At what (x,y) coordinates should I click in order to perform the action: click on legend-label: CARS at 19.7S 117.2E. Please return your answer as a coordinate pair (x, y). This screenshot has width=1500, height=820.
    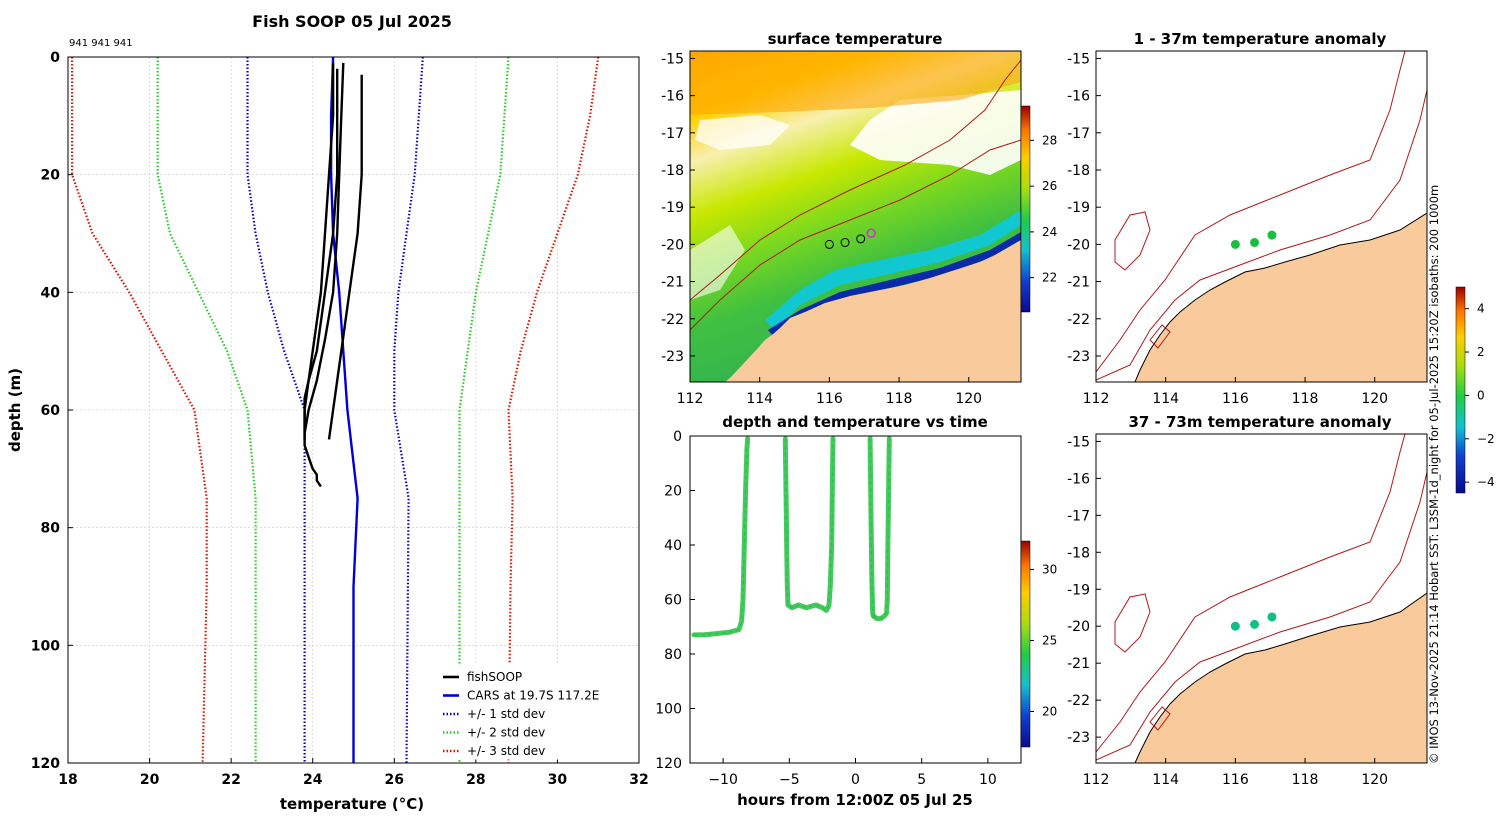
    Looking at the image, I should click on (533, 696).